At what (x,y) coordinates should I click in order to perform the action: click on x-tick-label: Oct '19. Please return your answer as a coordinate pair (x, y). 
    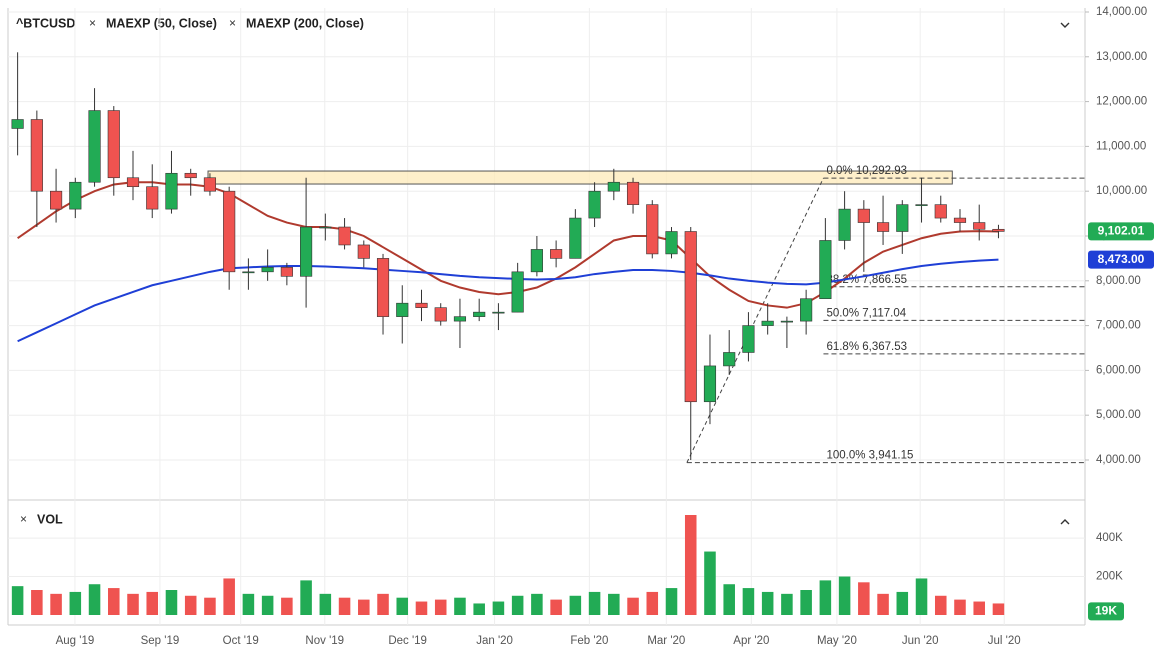
    Looking at the image, I should click on (241, 641).